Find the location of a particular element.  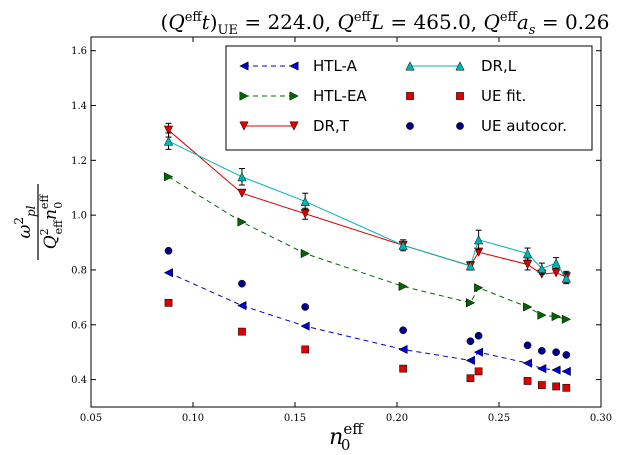

legend-item-dr-l: DR,L is located at coordinates (461, 66).